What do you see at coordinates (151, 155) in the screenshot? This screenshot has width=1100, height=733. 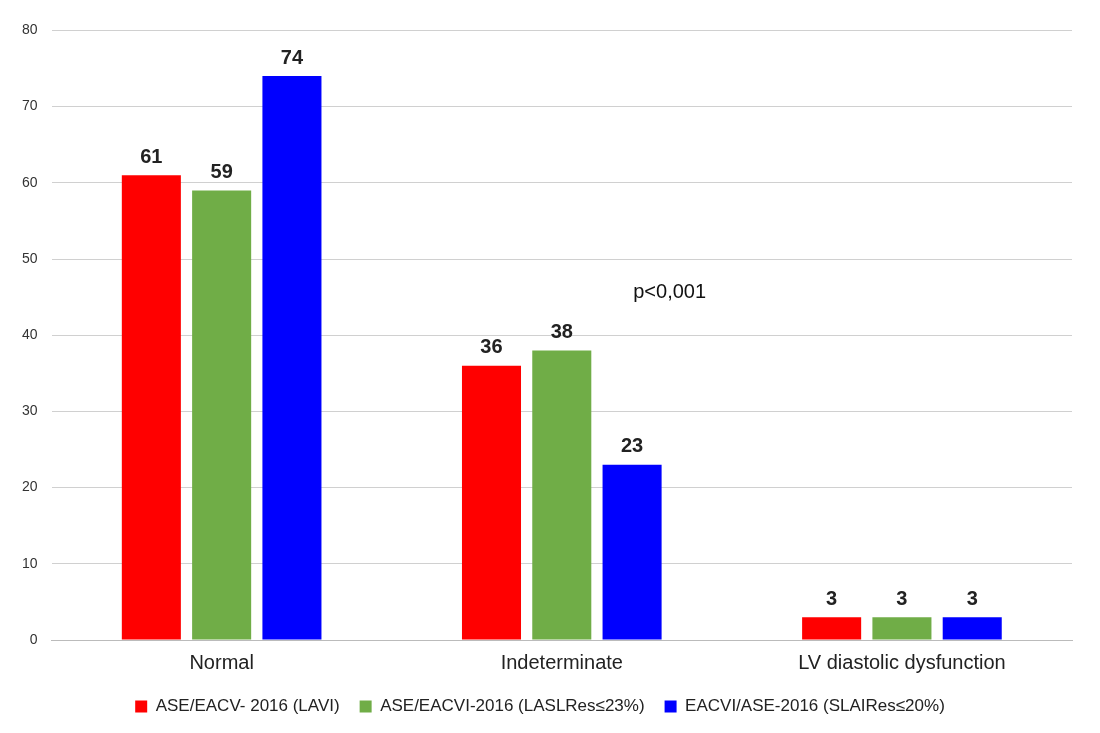 I see `data-label: 61` at bounding box center [151, 155].